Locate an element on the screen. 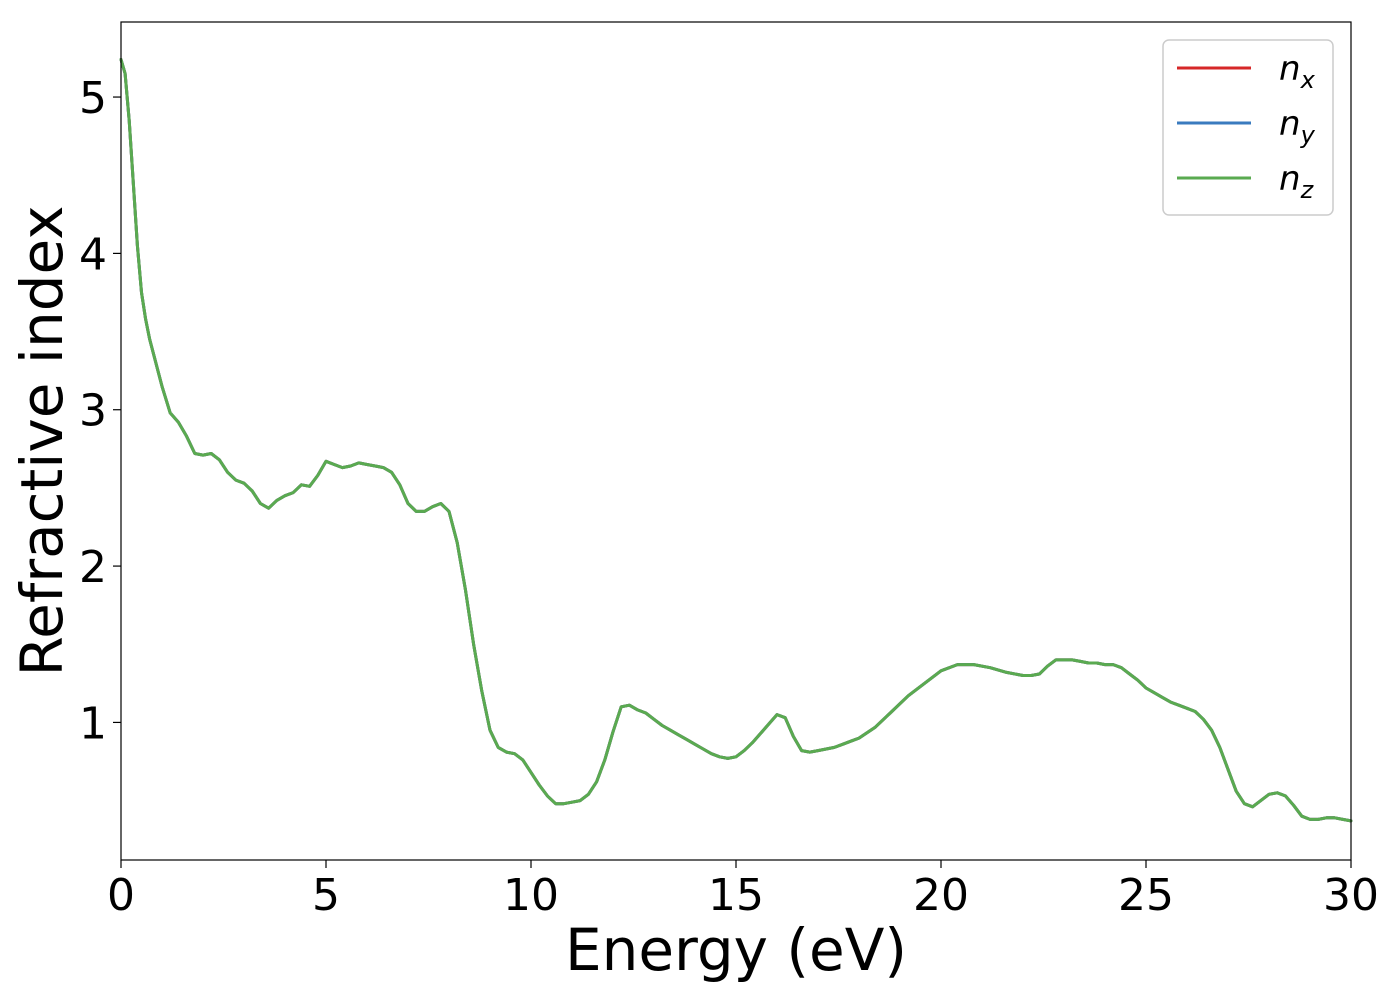  y-tick-label: 1 is located at coordinates (93, 723).